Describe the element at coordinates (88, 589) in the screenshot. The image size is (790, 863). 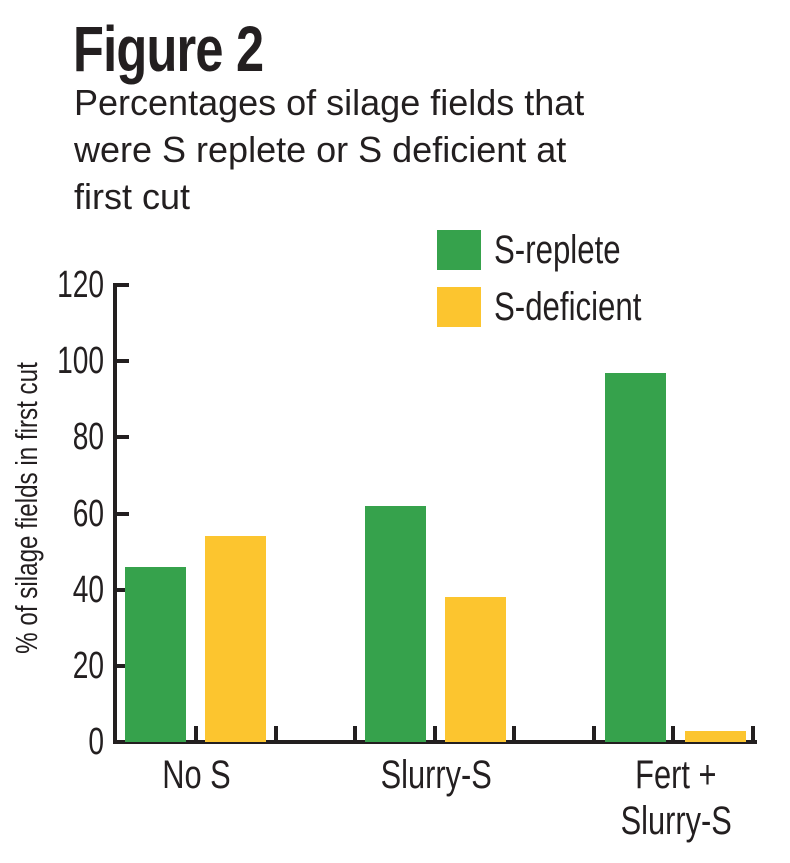
I see `y-axis-tick-label-40: 40` at that location.